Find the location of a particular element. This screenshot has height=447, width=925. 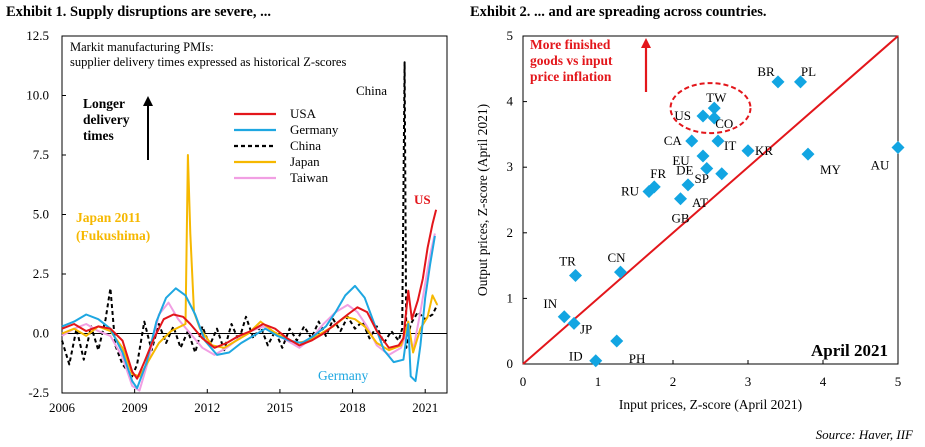

point-label-it: IT is located at coordinates (730, 145).